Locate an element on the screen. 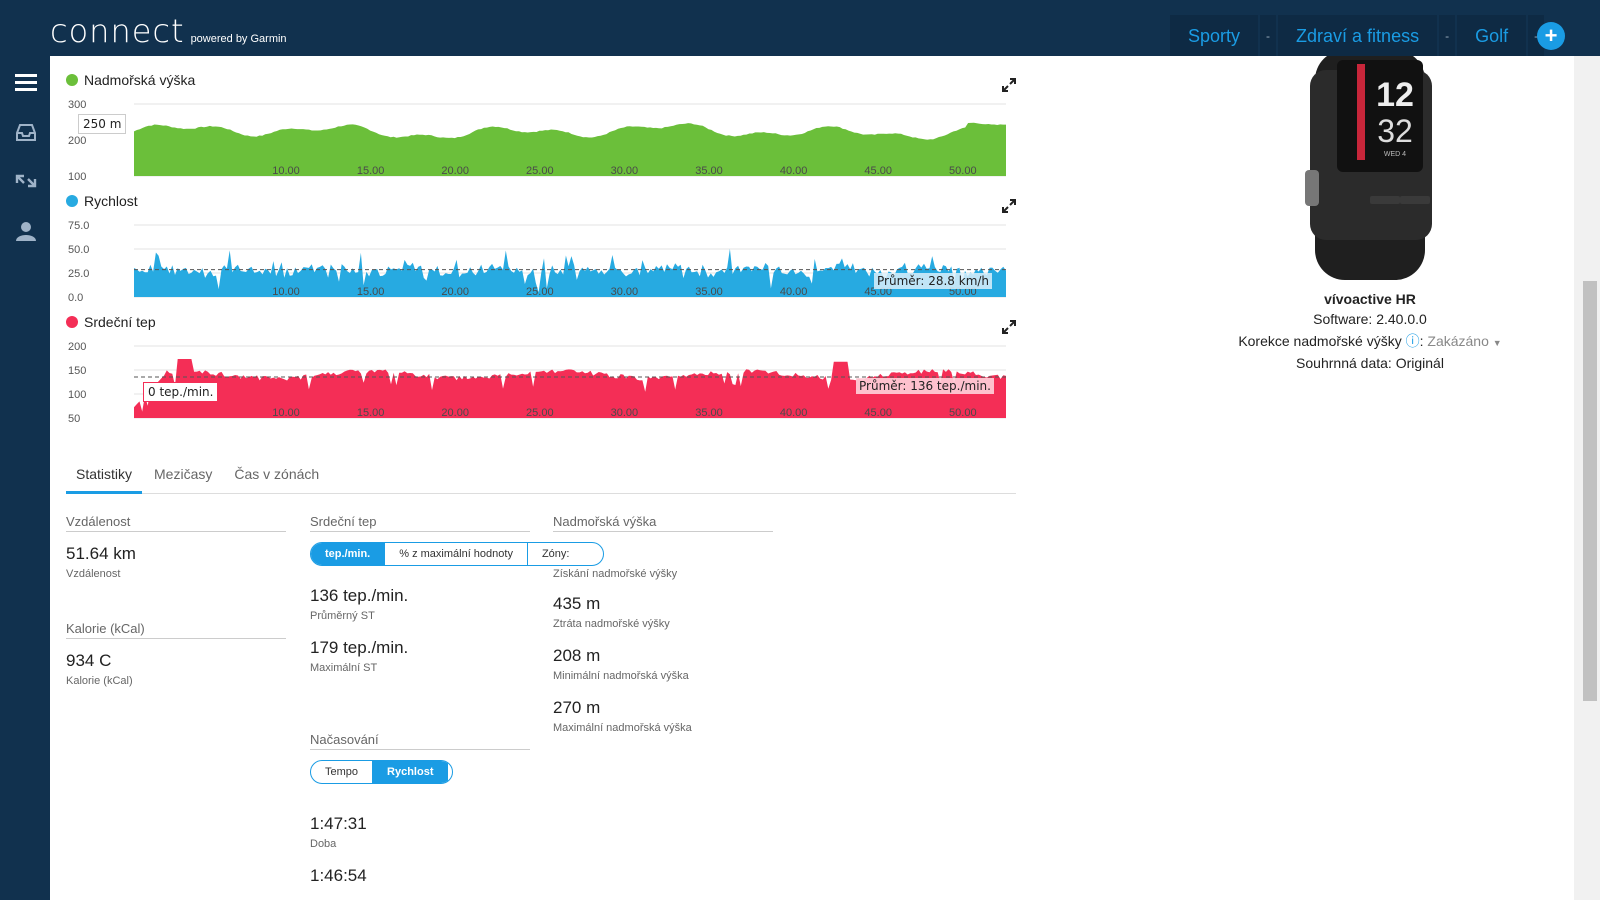 Image resolution: width=1600 pixels, height=900 pixels. scrollbar-thumb is located at coordinates (1590, 491).